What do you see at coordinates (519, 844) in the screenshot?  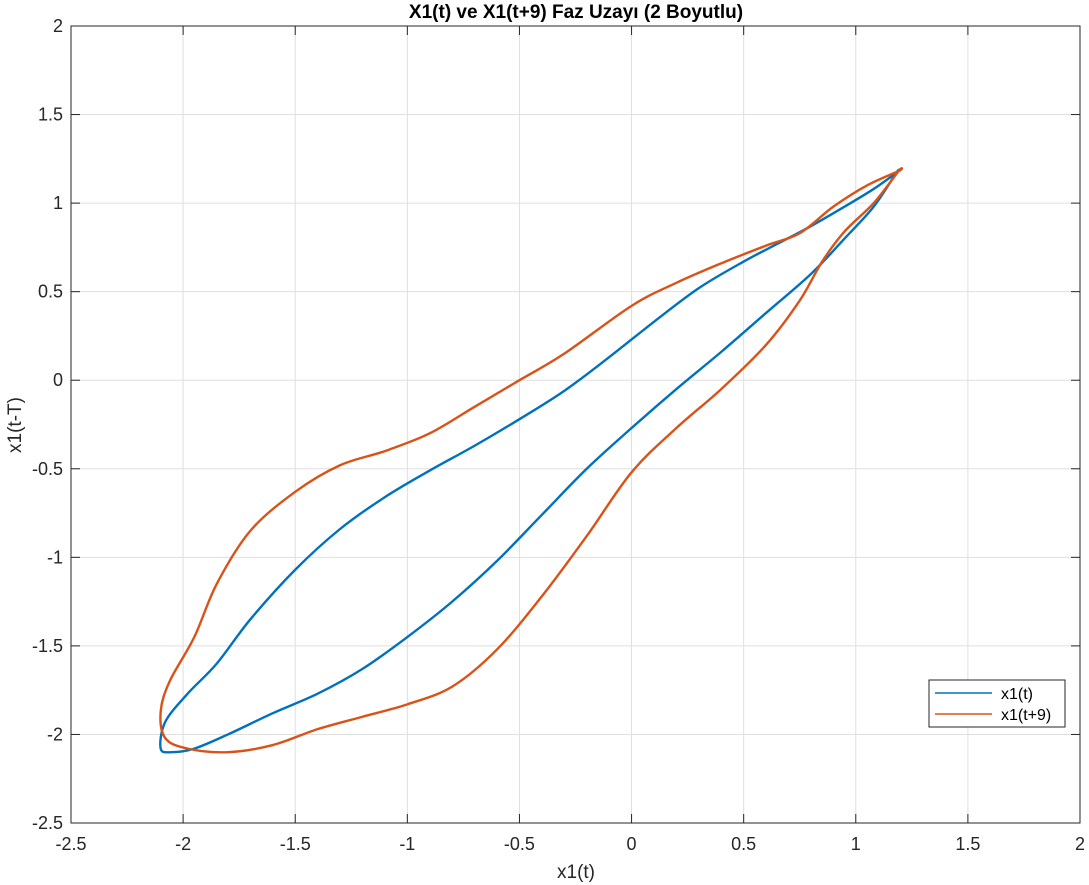 I see `x-tick-label: -0.5` at bounding box center [519, 844].